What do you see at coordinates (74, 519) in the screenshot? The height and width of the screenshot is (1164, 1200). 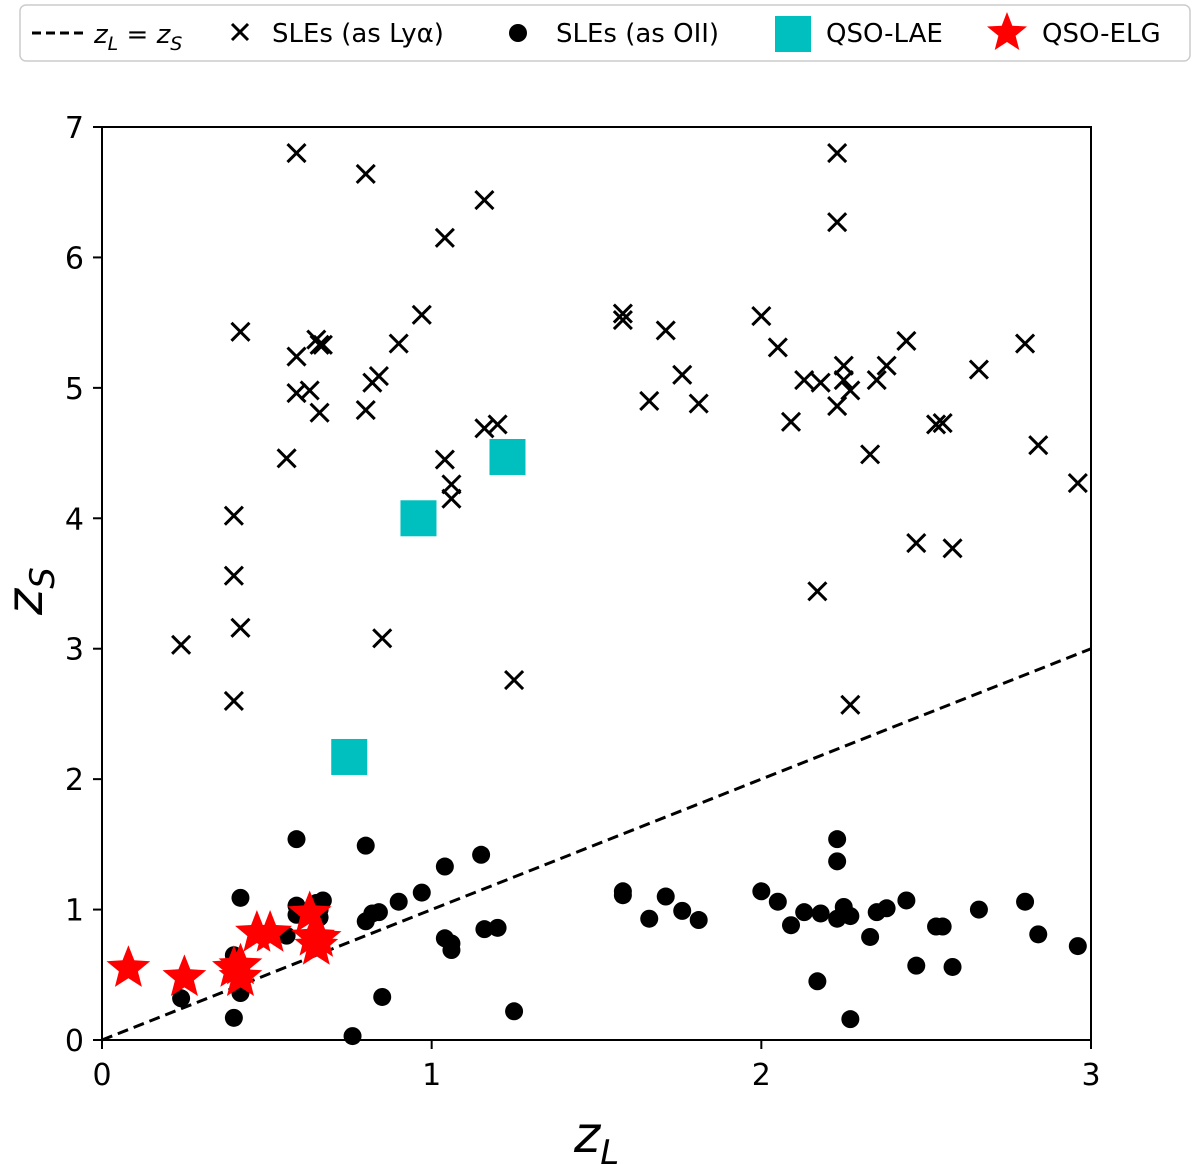 I see `y-tick-label-4: 4` at bounding box center [74, 519].